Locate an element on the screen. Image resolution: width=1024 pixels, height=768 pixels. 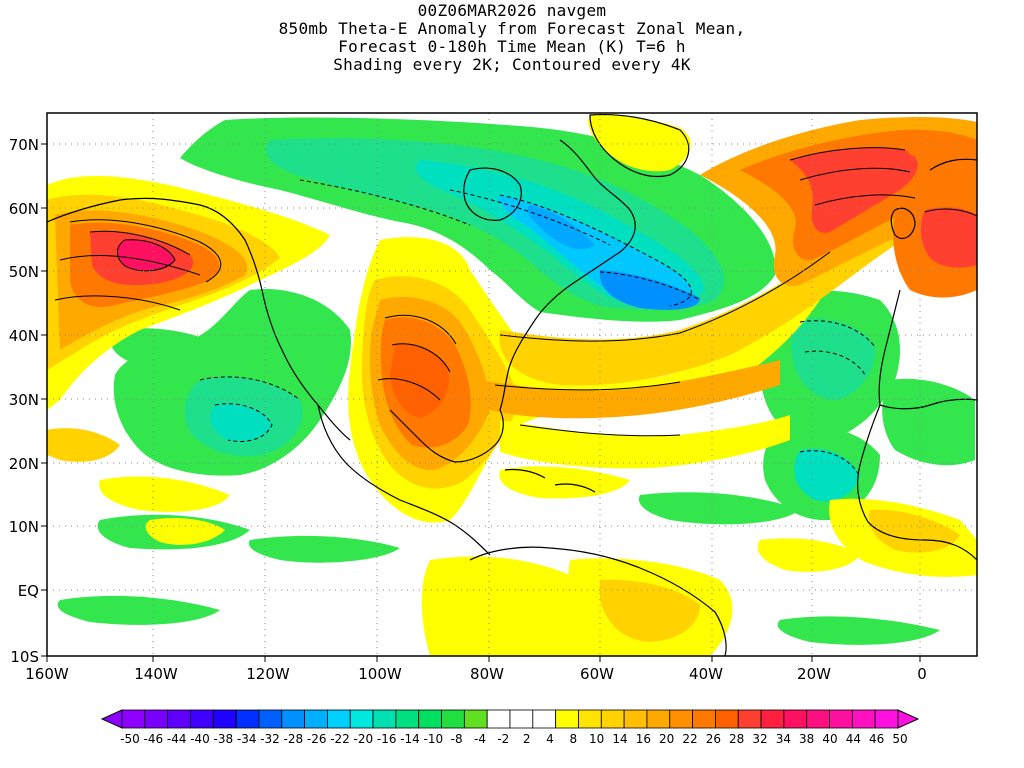
colorbar-label: -22 is located at coordinates (340, 739).